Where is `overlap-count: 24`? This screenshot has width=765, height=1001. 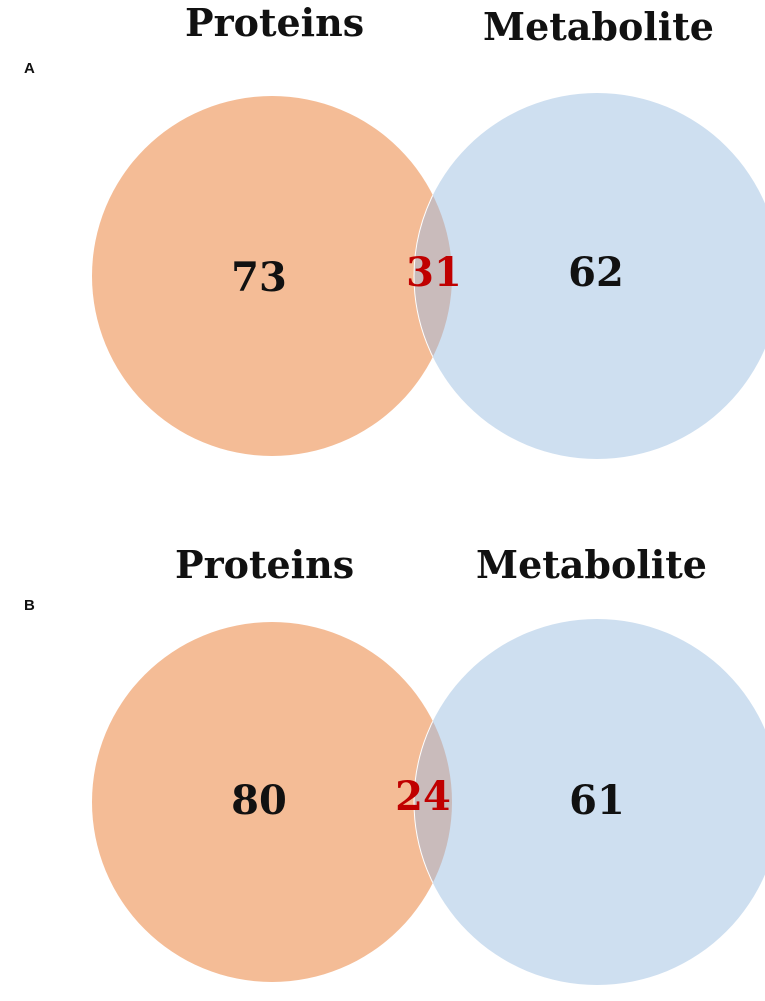
overlap-count: 24 is located at coordinates (423, 796).